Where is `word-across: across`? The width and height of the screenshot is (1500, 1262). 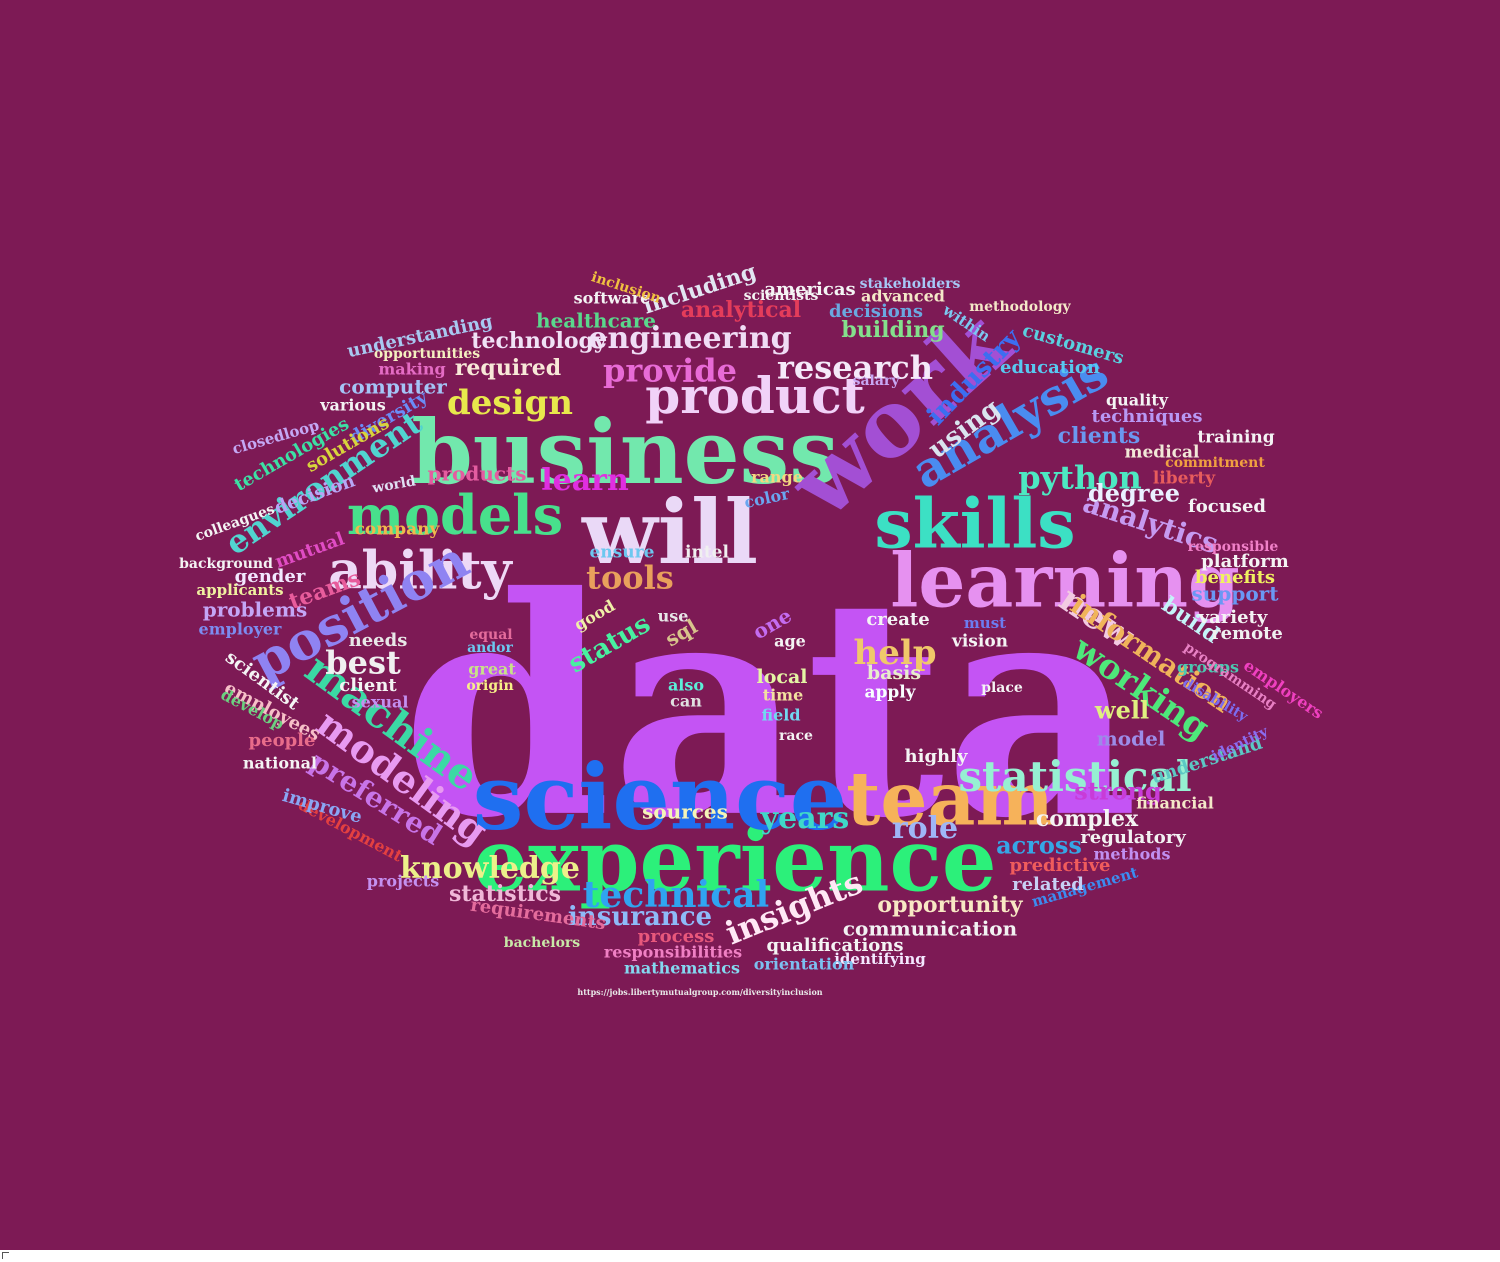 word-across: across is located at coordinates (1039, 845).